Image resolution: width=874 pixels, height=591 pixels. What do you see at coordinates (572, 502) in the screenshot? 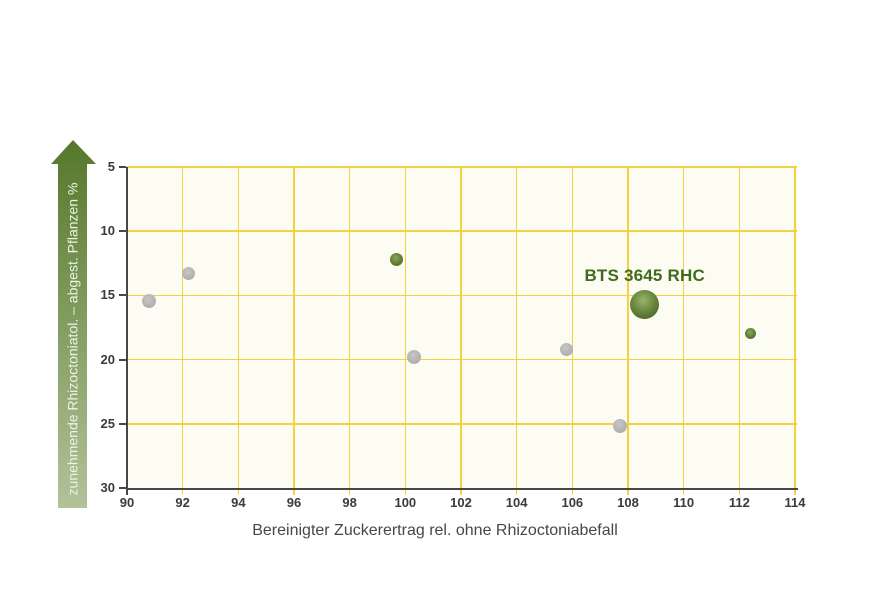
I see `x-tick-label: 106` at bounding box center [572, 502].